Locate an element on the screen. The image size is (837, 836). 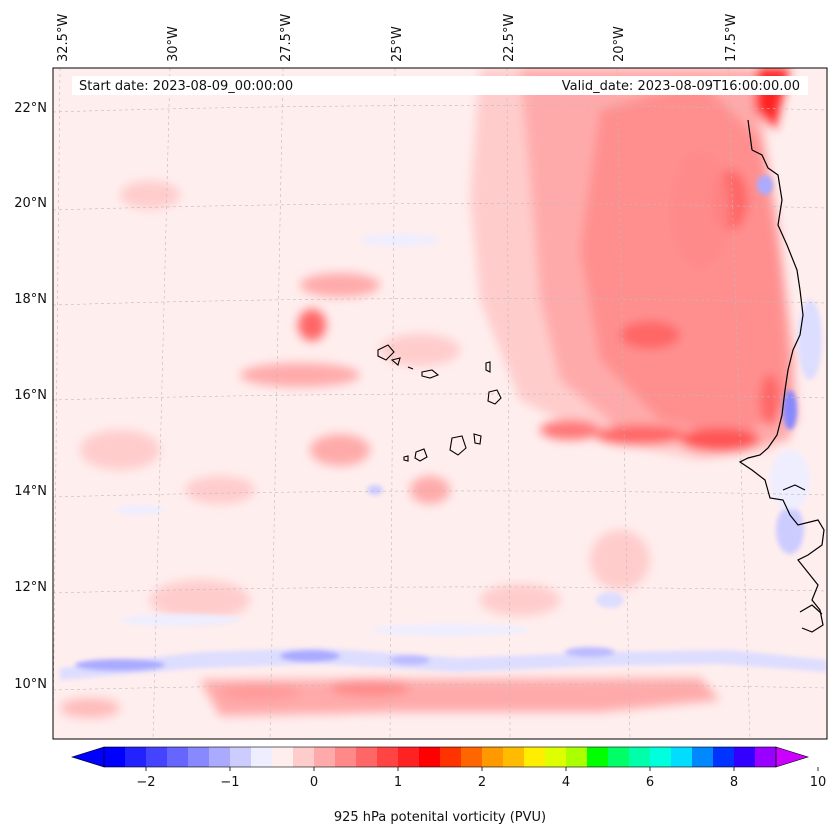
colorbar-ticks: −2−10124681014 is located at coordinates (481, 778).